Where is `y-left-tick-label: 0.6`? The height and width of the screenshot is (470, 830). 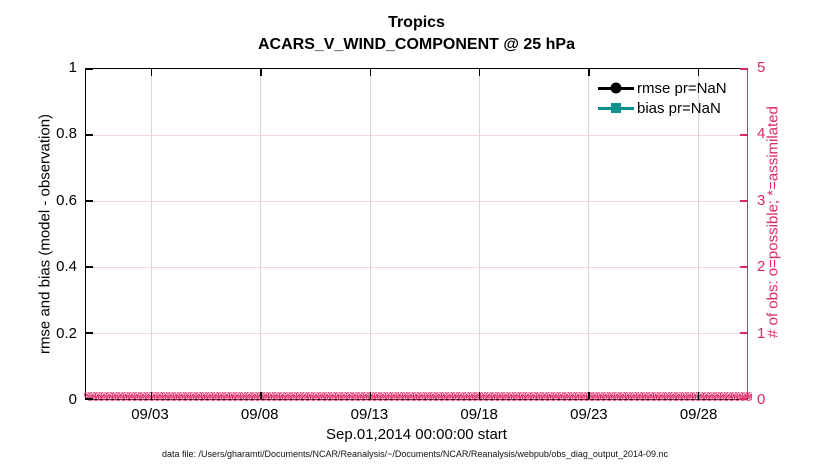 y-left-tick-label: 0.6 is located at coordinates (66, 200).